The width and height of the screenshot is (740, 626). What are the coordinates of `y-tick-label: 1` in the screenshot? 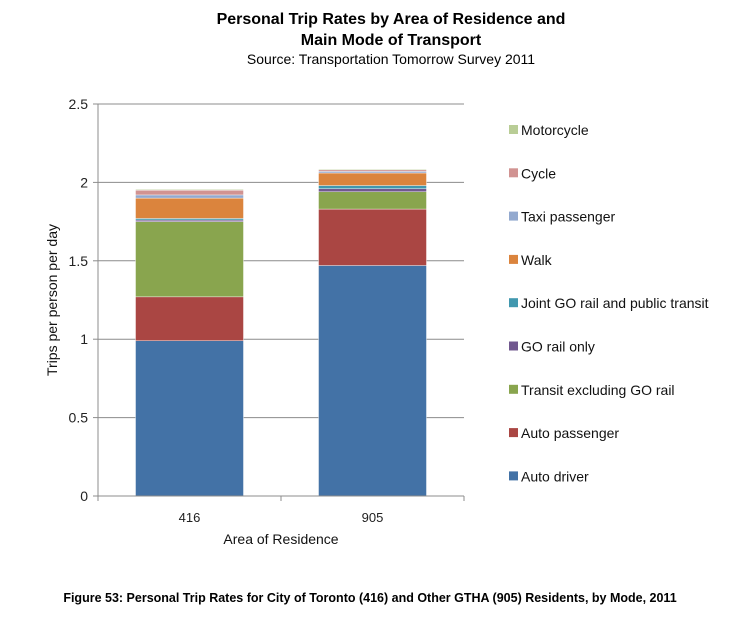 It's located at (84, 339).